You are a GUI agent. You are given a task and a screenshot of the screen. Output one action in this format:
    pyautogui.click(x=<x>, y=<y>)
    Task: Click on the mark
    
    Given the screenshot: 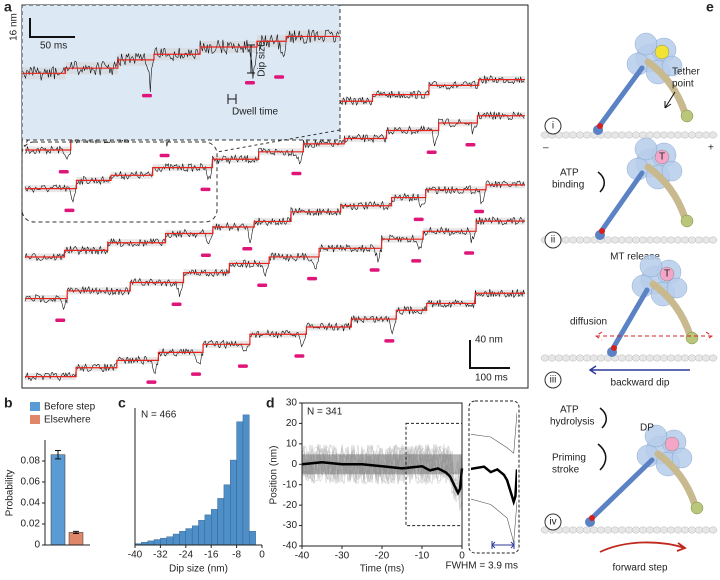 What is the action you would take?
    pyautogui.click(x=592, y=518)
    